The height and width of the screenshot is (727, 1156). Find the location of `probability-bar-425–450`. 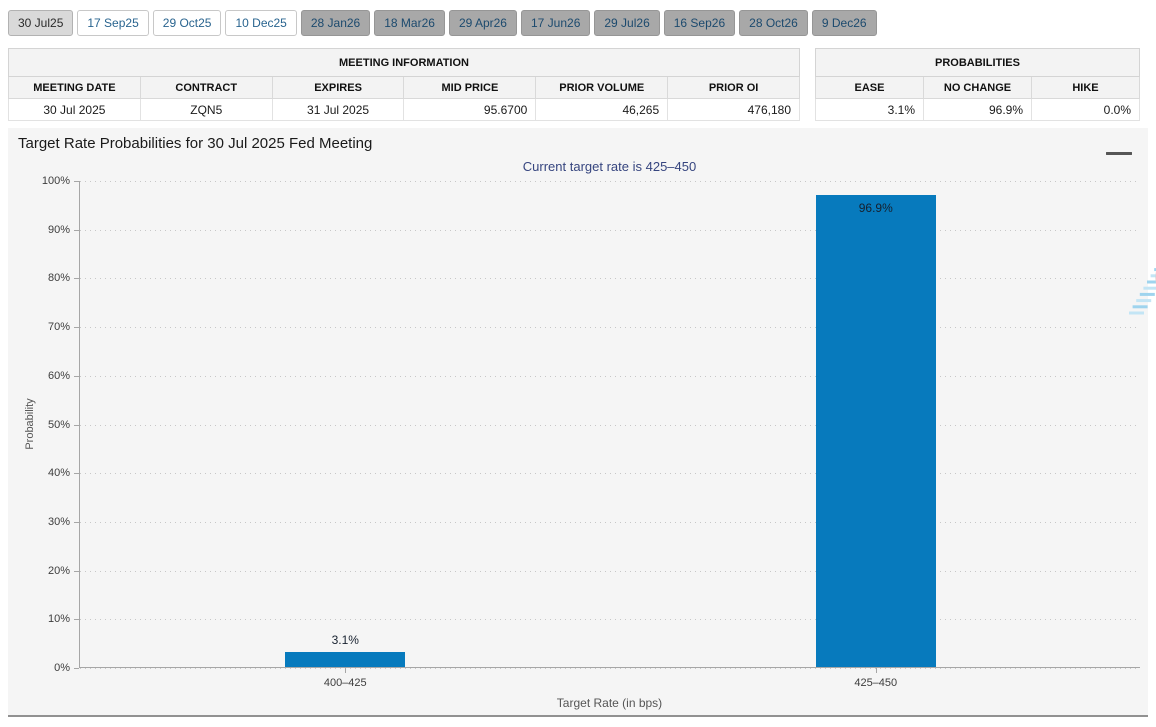

probability-bar-425–450 is located at coordinates (875, 431).